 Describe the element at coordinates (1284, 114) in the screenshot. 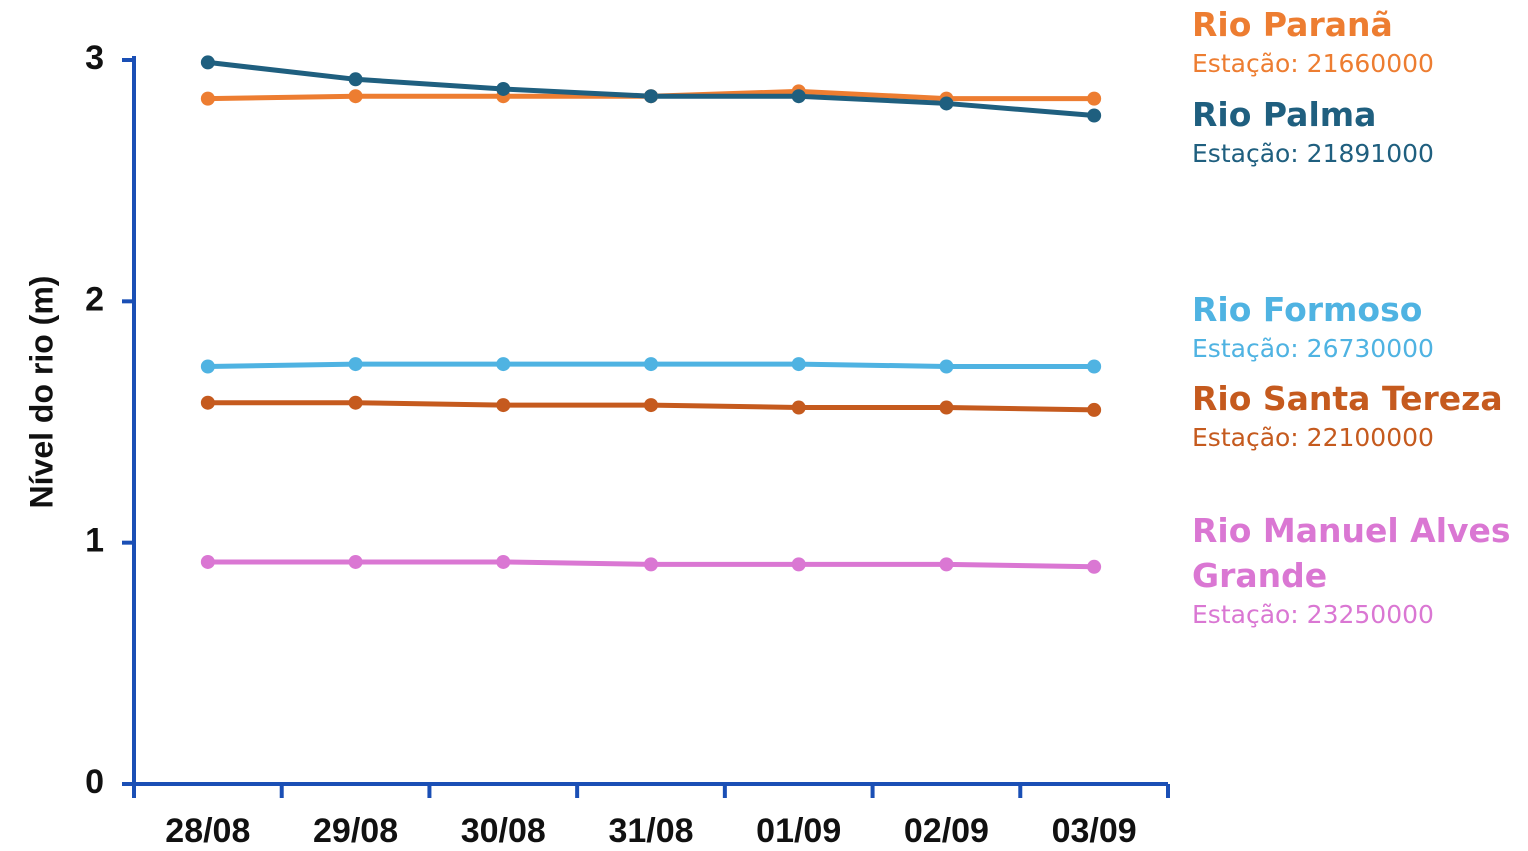

I see `legend-series-name: Rio Palma` at that location.